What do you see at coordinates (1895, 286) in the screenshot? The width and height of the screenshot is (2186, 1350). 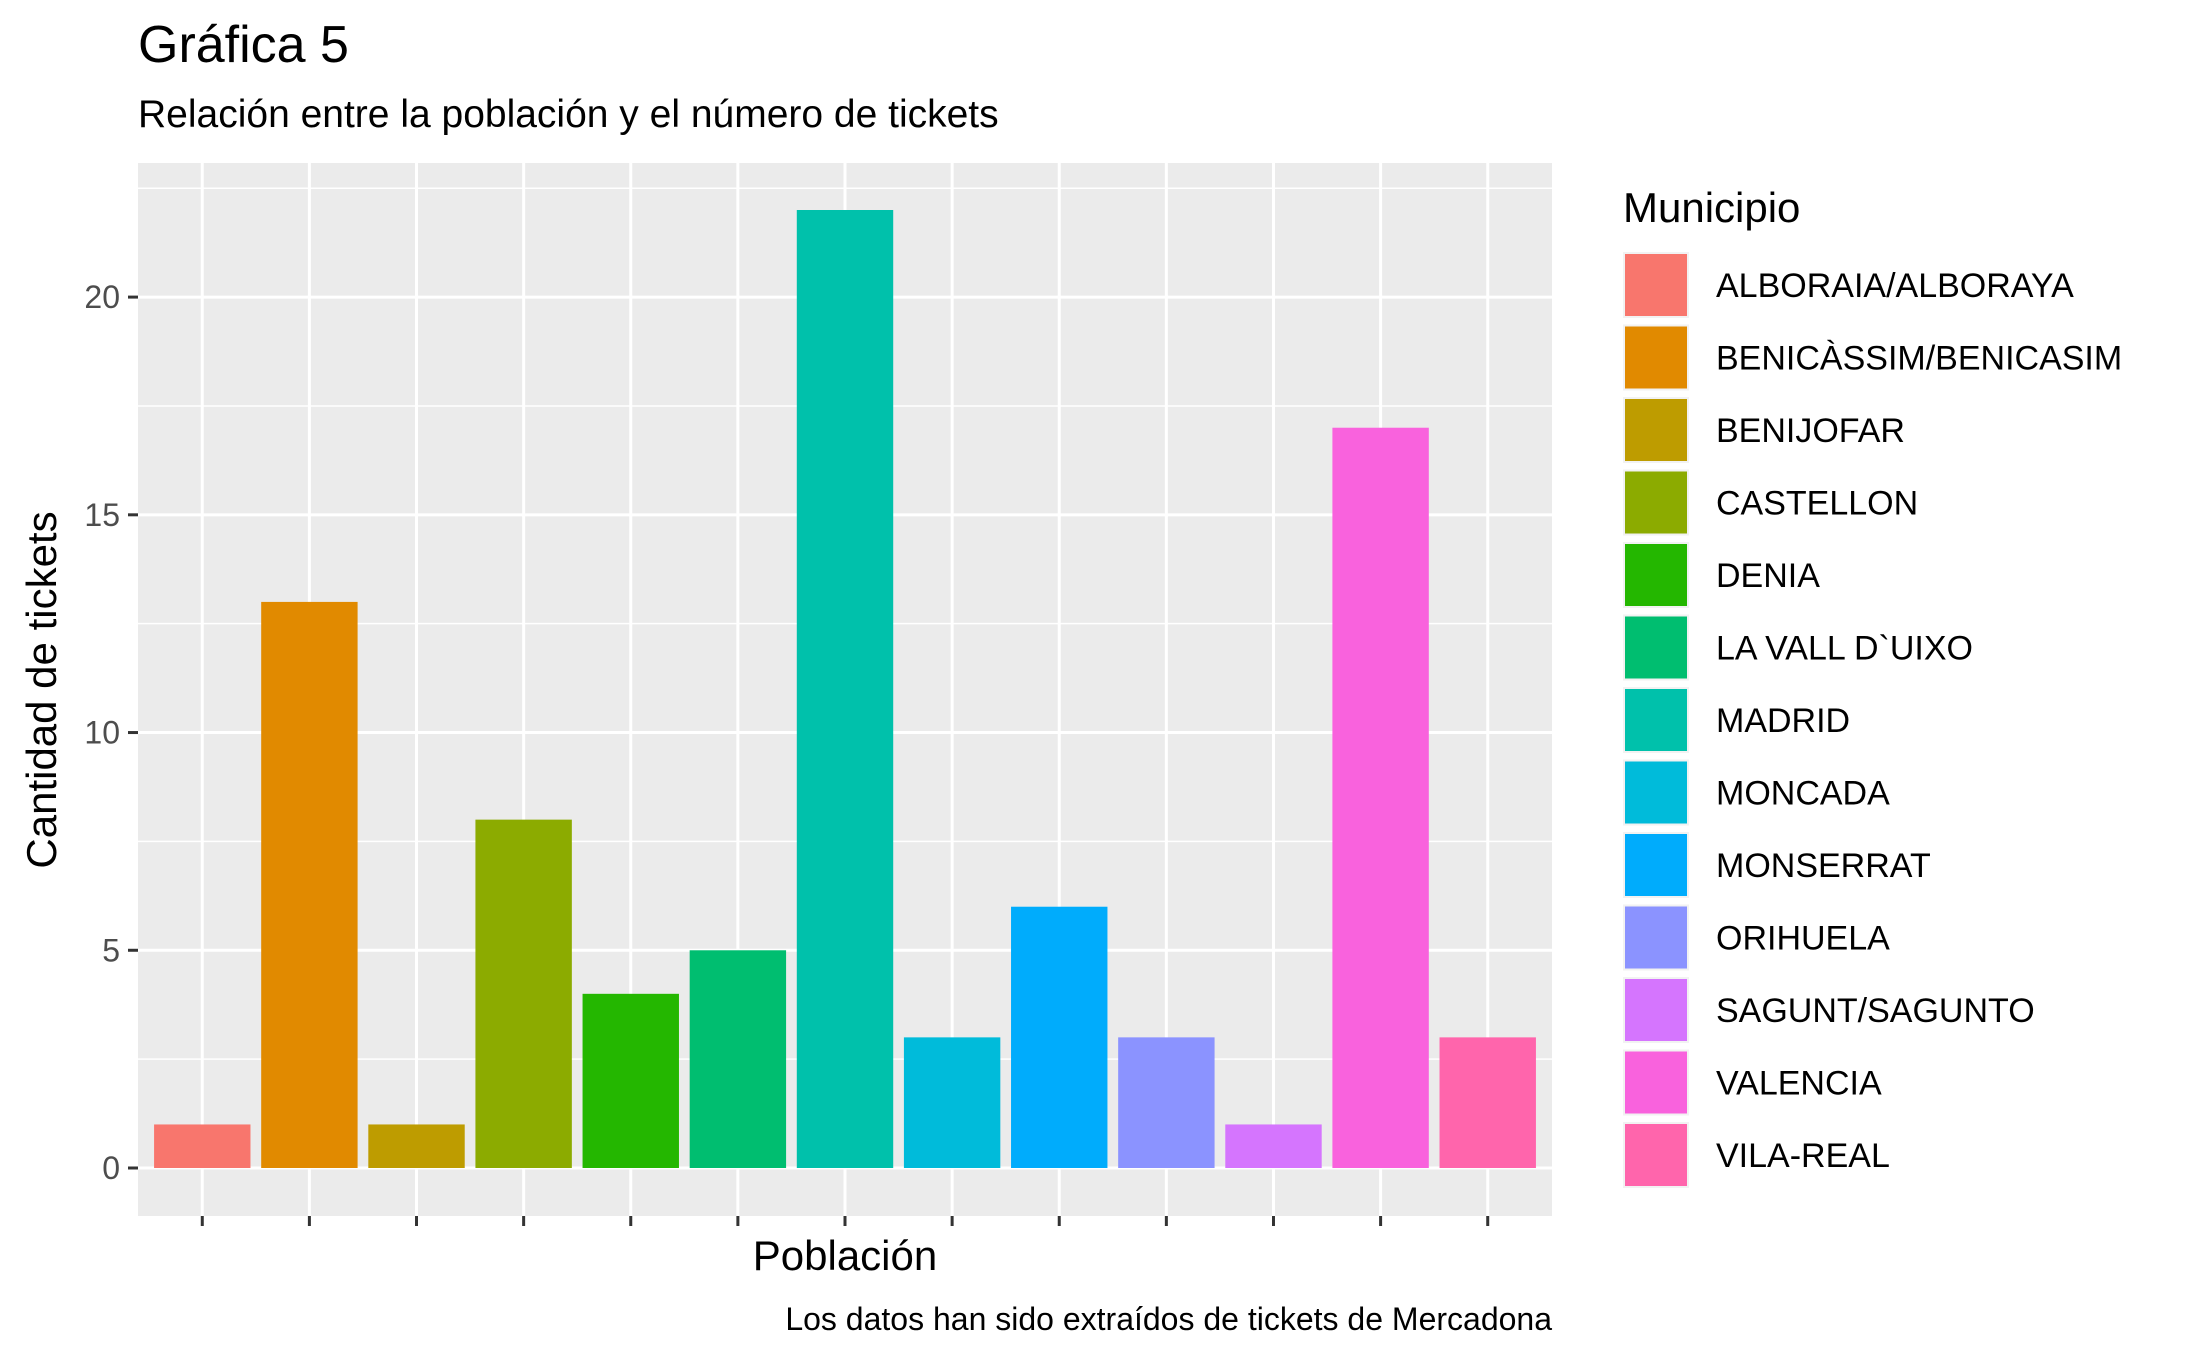 I see `legend-label: ALBORAIA/ALBORAYA` at bounding box center [1895, 286].